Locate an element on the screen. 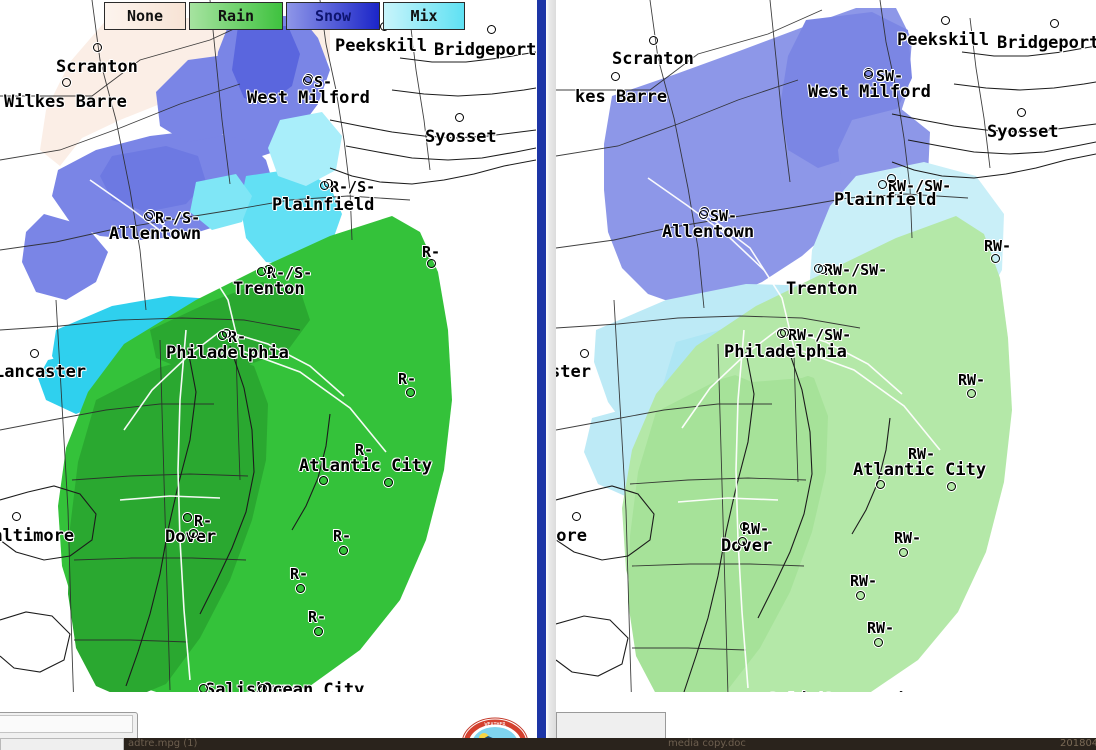 This screenshot has width=1096, height=750. city-label: more is located at coordinates (571, 536).